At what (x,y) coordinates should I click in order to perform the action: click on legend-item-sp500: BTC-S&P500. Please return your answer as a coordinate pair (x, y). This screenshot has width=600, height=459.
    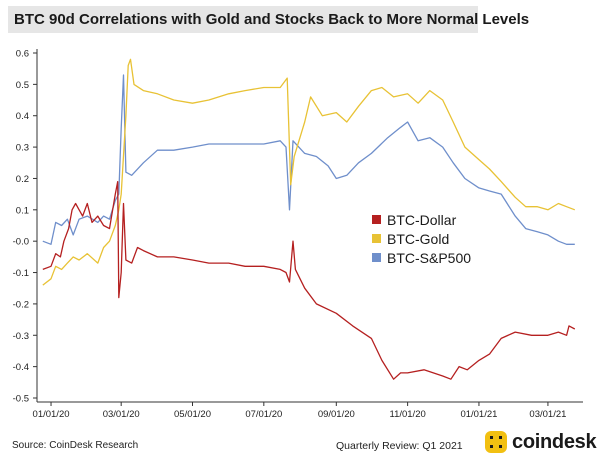
    Looking at the image, I should click on (421, 257).